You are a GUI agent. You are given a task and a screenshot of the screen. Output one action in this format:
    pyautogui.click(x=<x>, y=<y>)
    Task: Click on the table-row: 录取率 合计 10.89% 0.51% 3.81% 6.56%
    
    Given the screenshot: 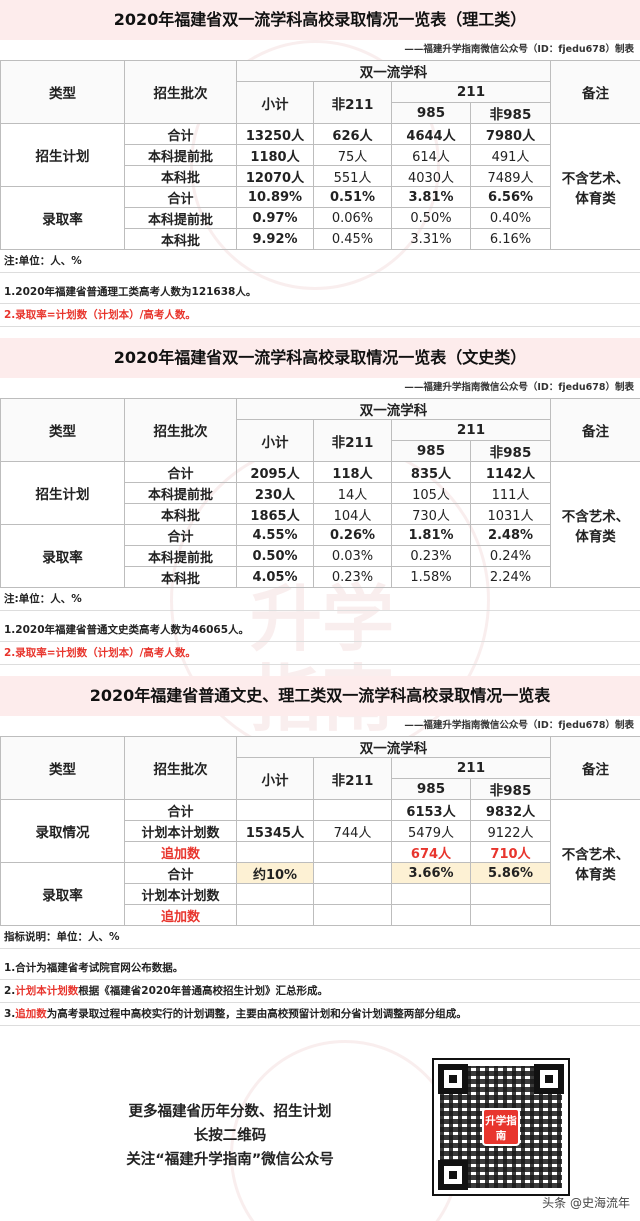 What is the action you would take?
    pyautogui.click(x=320, y=218)
    